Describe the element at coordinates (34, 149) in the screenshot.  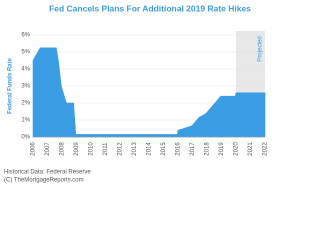
I see `x-tick-label: 2006` at that location.